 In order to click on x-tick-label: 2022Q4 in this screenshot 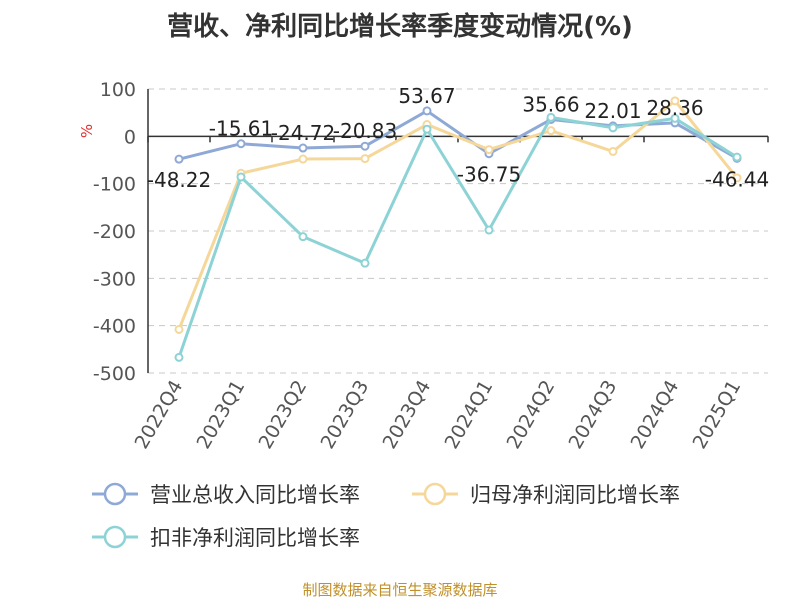, I will do `click(159, 415)`.